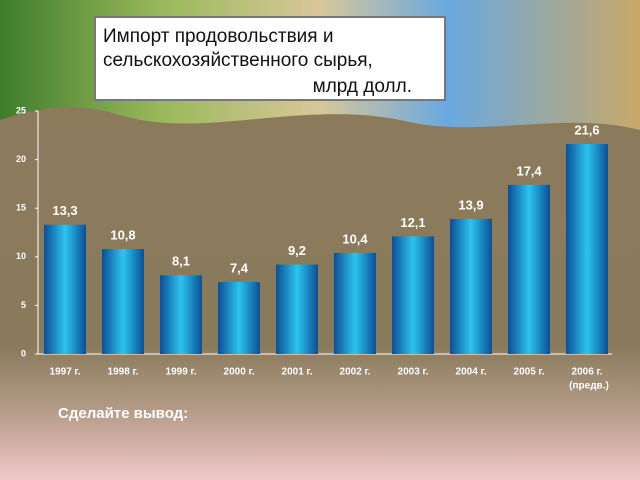 The width and height of the screenshot is (640, 480). I want to click on x-tick-label: 2003 г., so click(413, 372).